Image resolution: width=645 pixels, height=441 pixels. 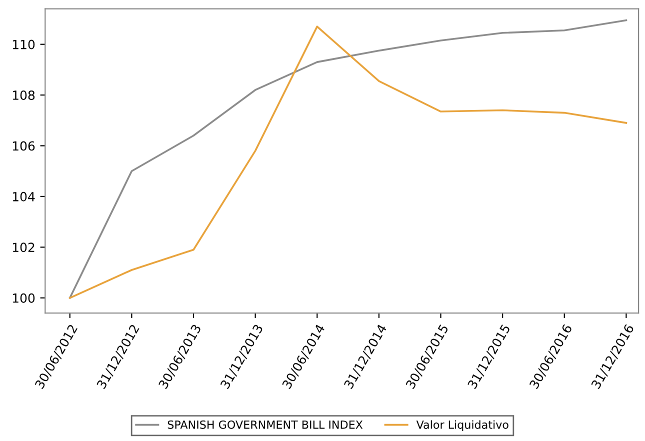 What do you see at coordinates (462, 425) in the screenshot?
I see `legend-label: Valor Liquidativo` at bounding box center [462, 425].